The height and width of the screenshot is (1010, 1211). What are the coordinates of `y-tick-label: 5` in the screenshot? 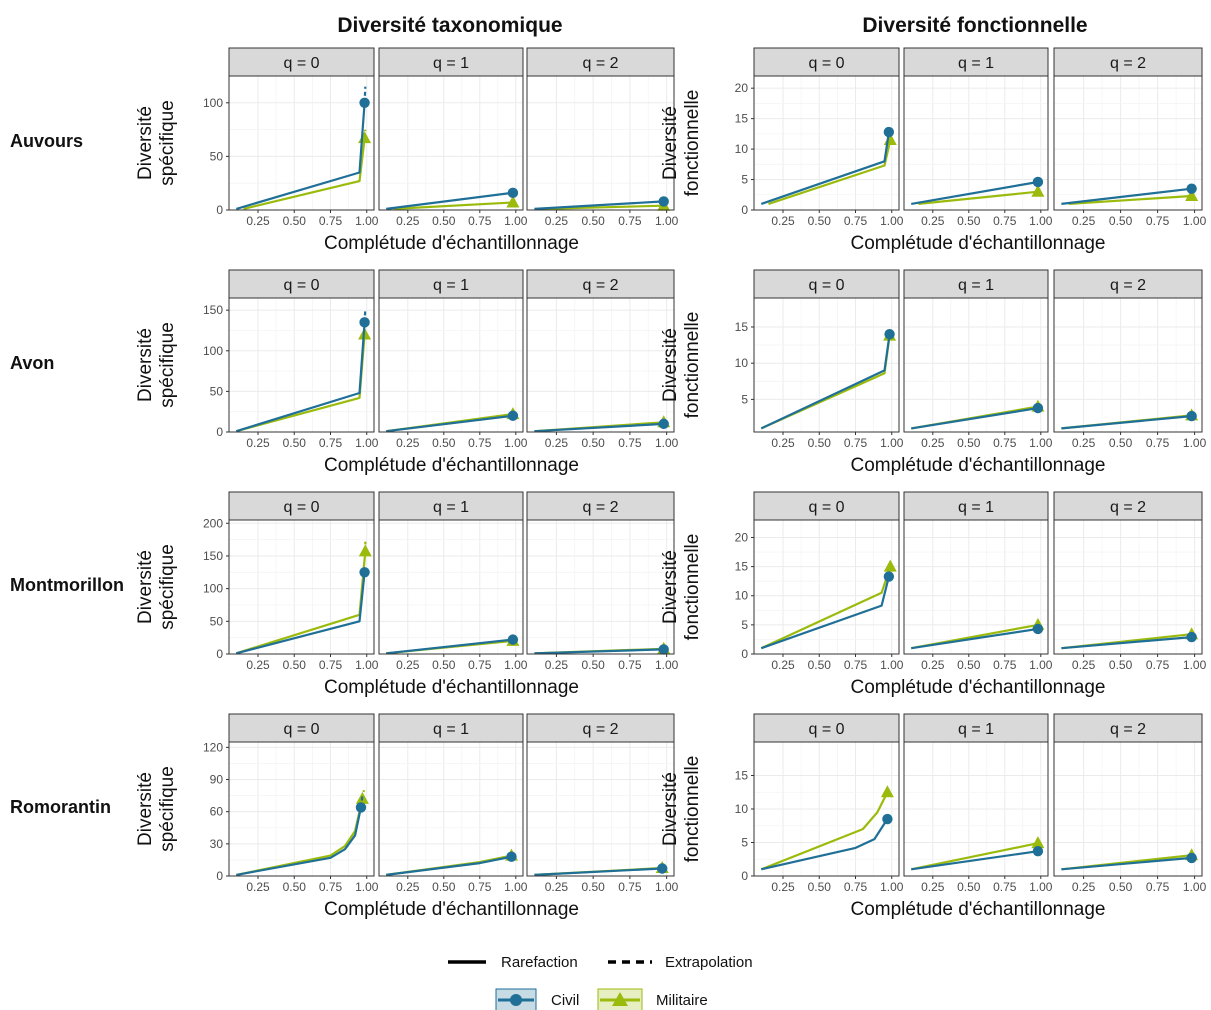 It's located at (744, 399).